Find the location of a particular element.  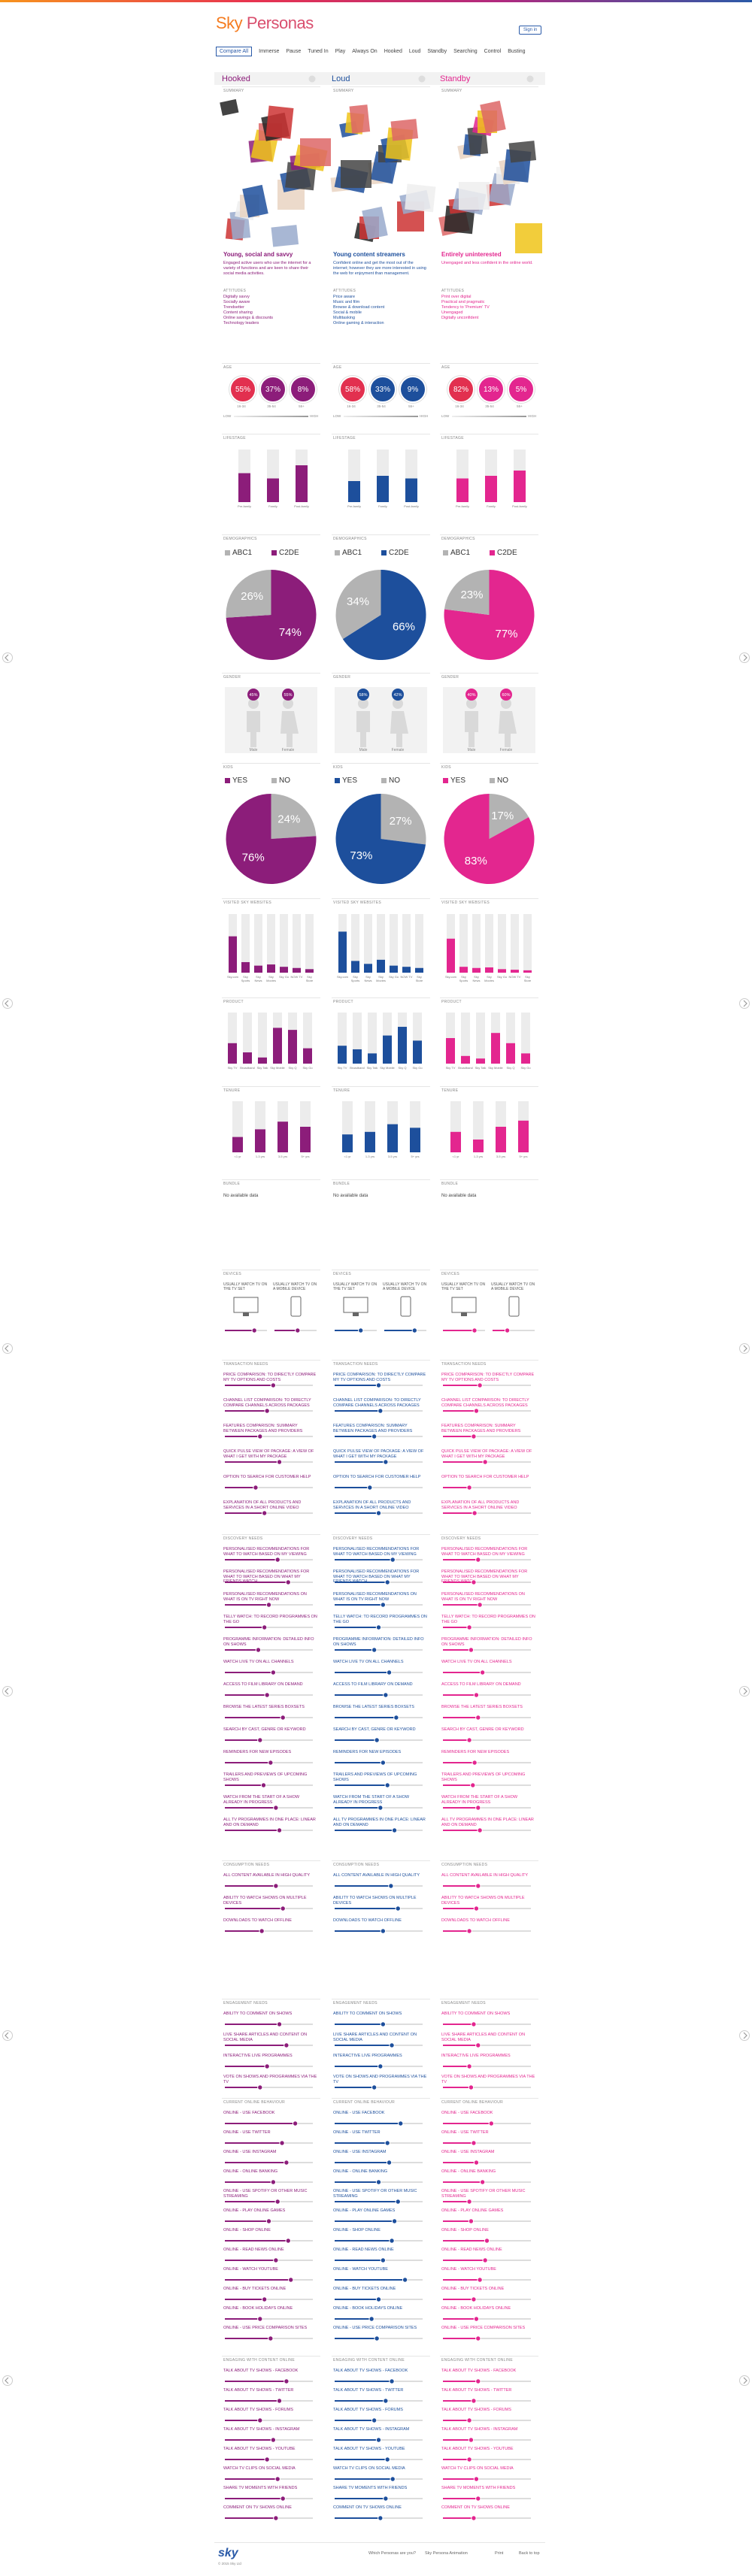

section-title: ENGAGING WITH CONTENT ONLINE is located at coordinates (369, 2360).